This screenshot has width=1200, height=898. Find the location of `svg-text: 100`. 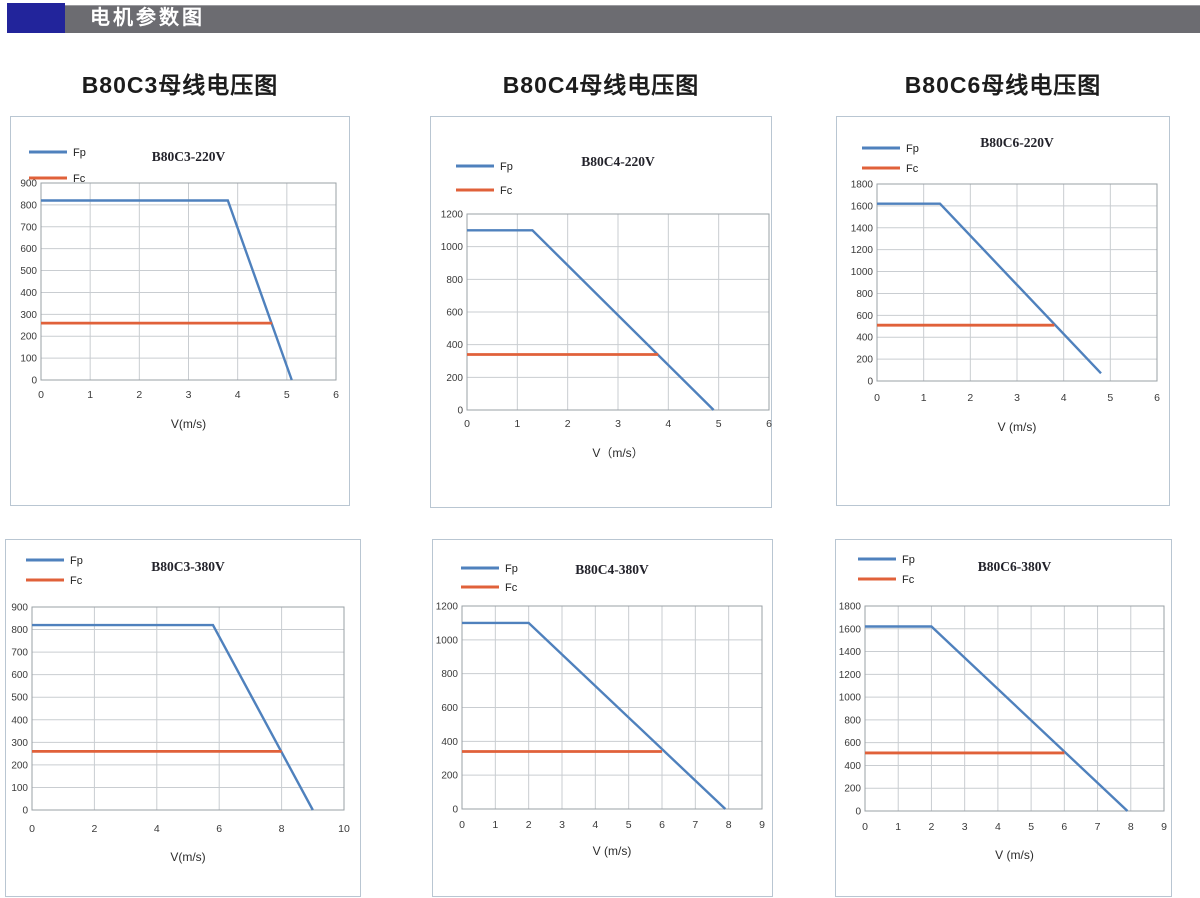

svg-text: 100 is located at coordinates (28, 359).